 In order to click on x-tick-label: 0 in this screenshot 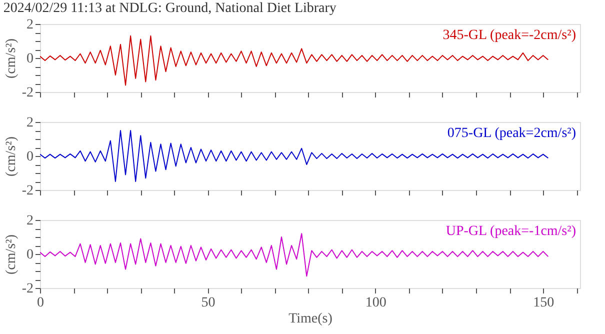, I will do `click(40, 303)`.